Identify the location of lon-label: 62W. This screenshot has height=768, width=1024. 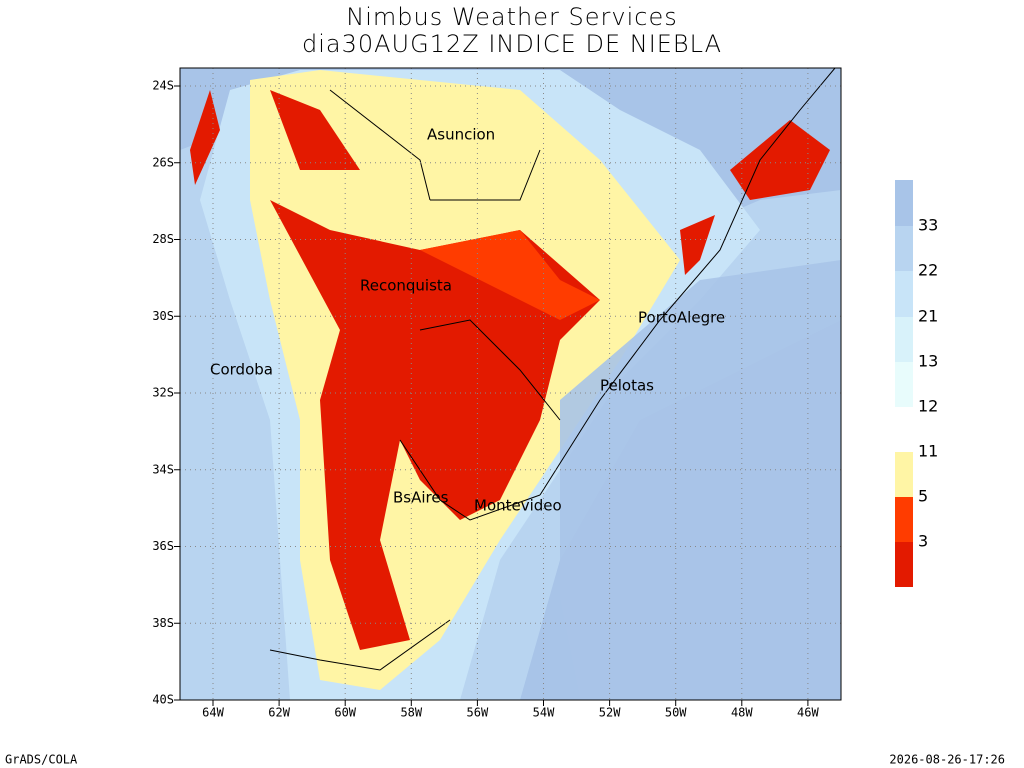
(279, 713).